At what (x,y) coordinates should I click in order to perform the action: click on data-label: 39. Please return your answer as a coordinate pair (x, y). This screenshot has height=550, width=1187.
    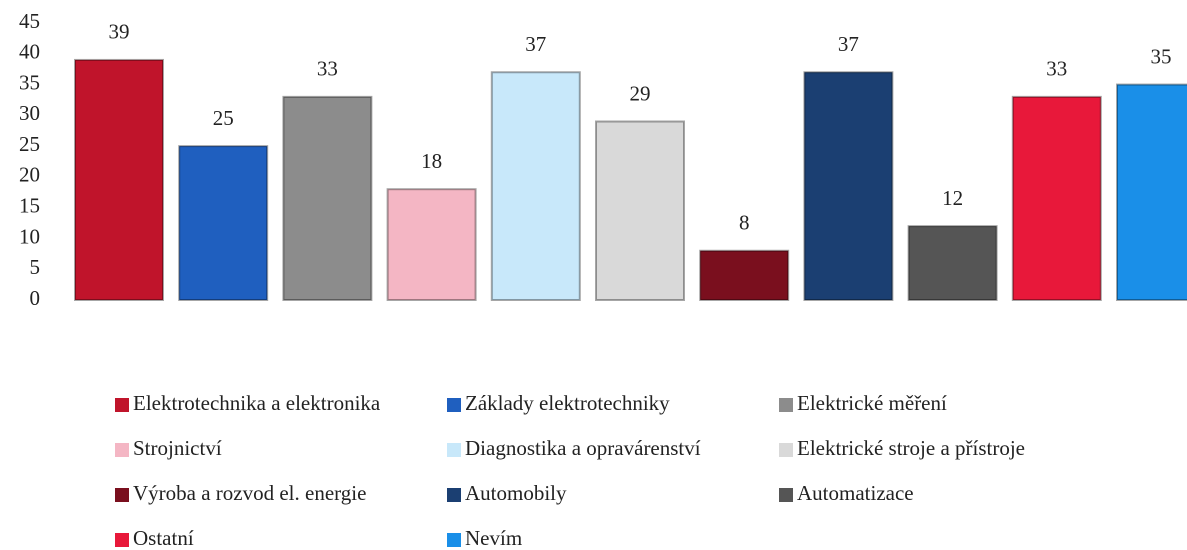
    Looking at the image, I should click on (119, 32).